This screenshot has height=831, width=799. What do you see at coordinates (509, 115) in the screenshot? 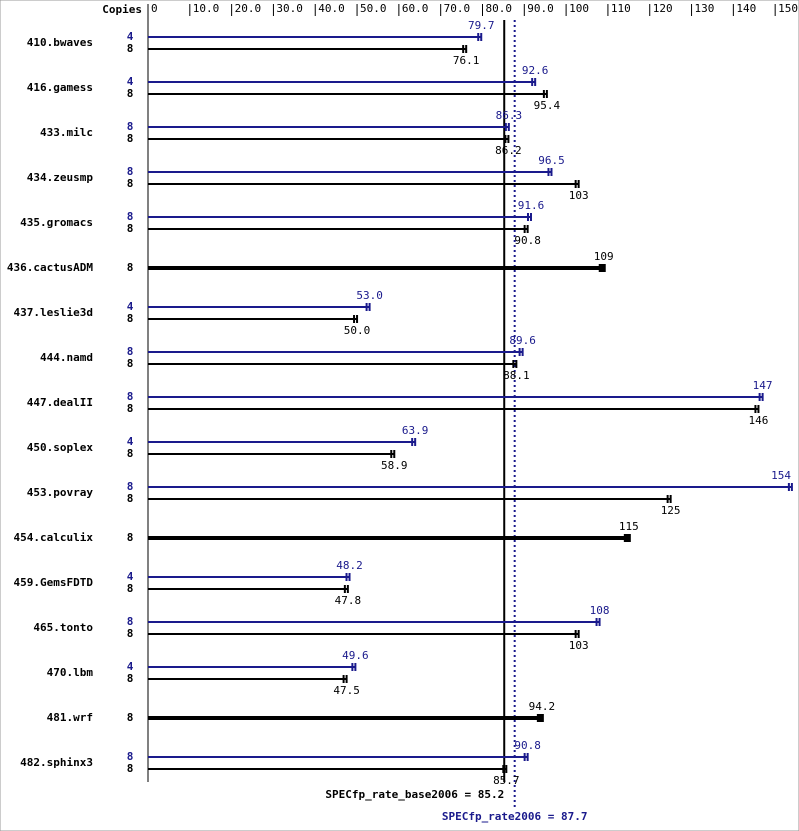
I see `value-label: 86.3` at bounding box center [509, 115].